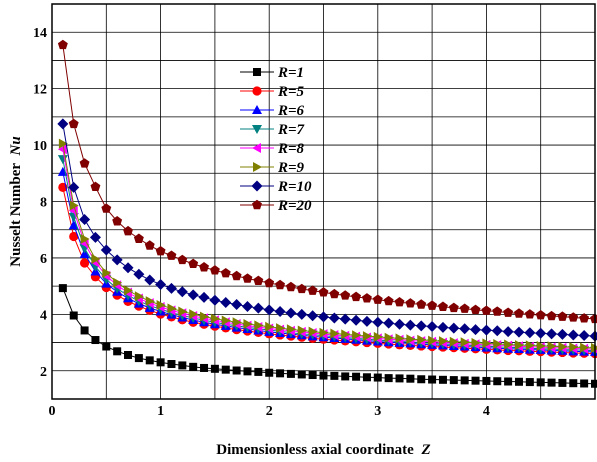  Describe the element at coordinates (291, 149) in the screenshot. I see `legend-label: R=8` at that location.